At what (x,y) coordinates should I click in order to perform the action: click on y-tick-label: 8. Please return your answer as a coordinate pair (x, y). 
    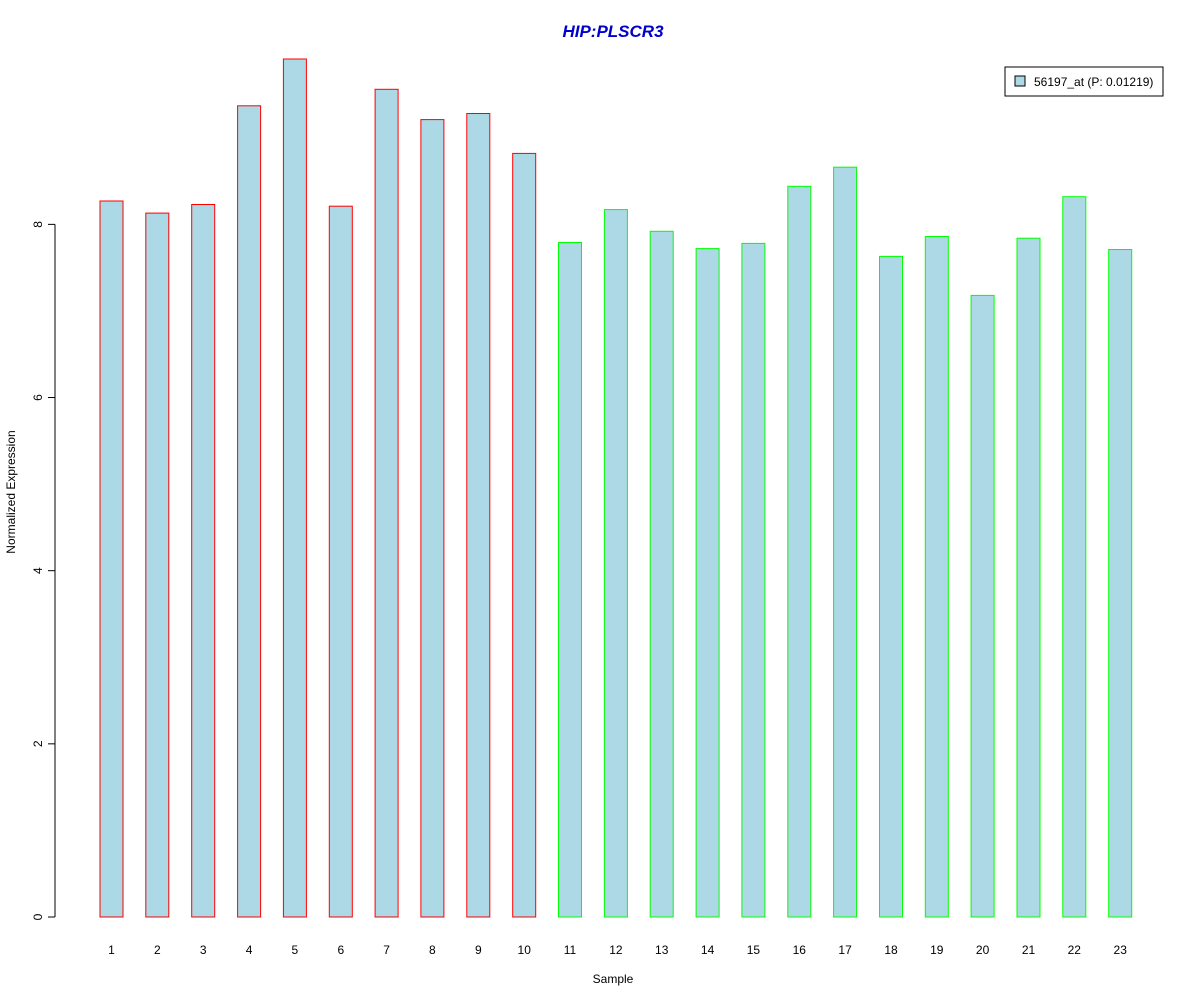
    Looking at the image, I should click on (38, 224).